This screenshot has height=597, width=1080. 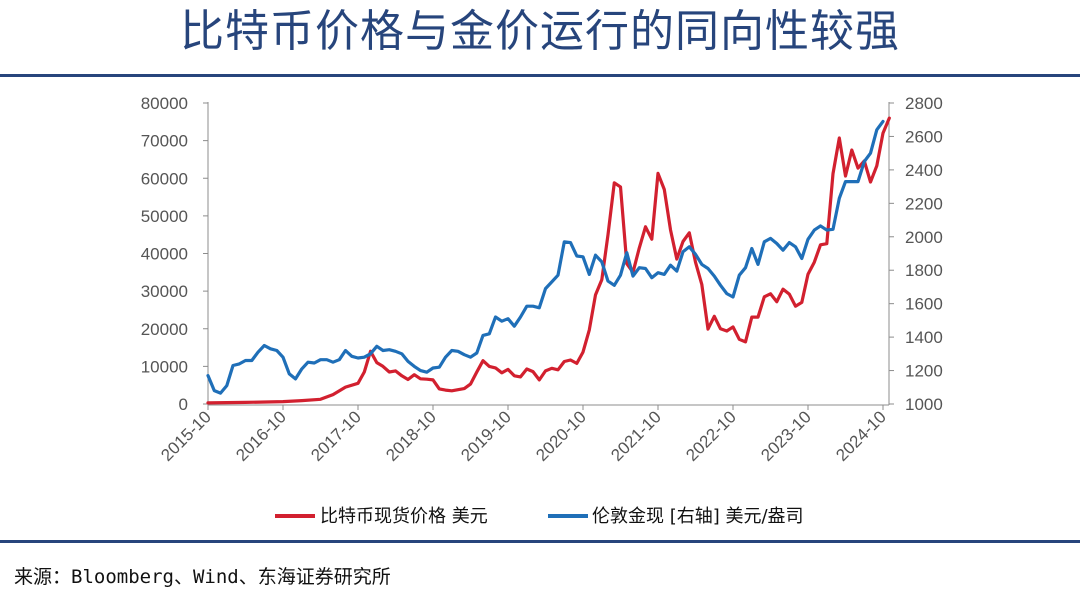 I want to click on x-tick-label: 2024-10, so click(x=861, y=436).